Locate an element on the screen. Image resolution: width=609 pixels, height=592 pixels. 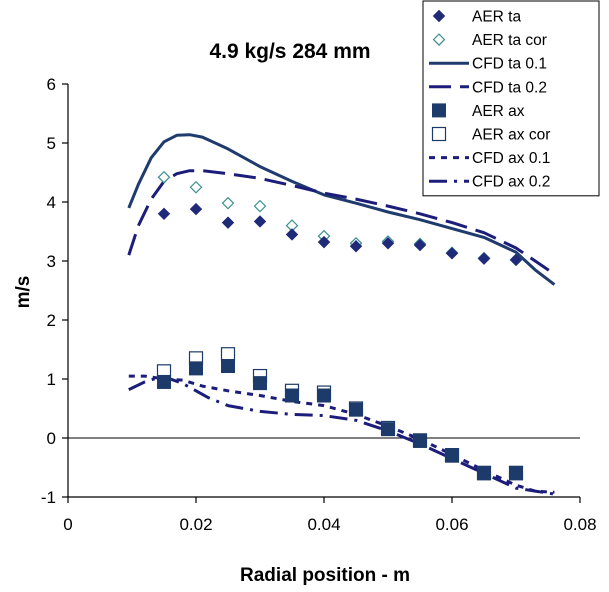
legend-label: CFD ax 0.2 is located at coordinates (511, 182).